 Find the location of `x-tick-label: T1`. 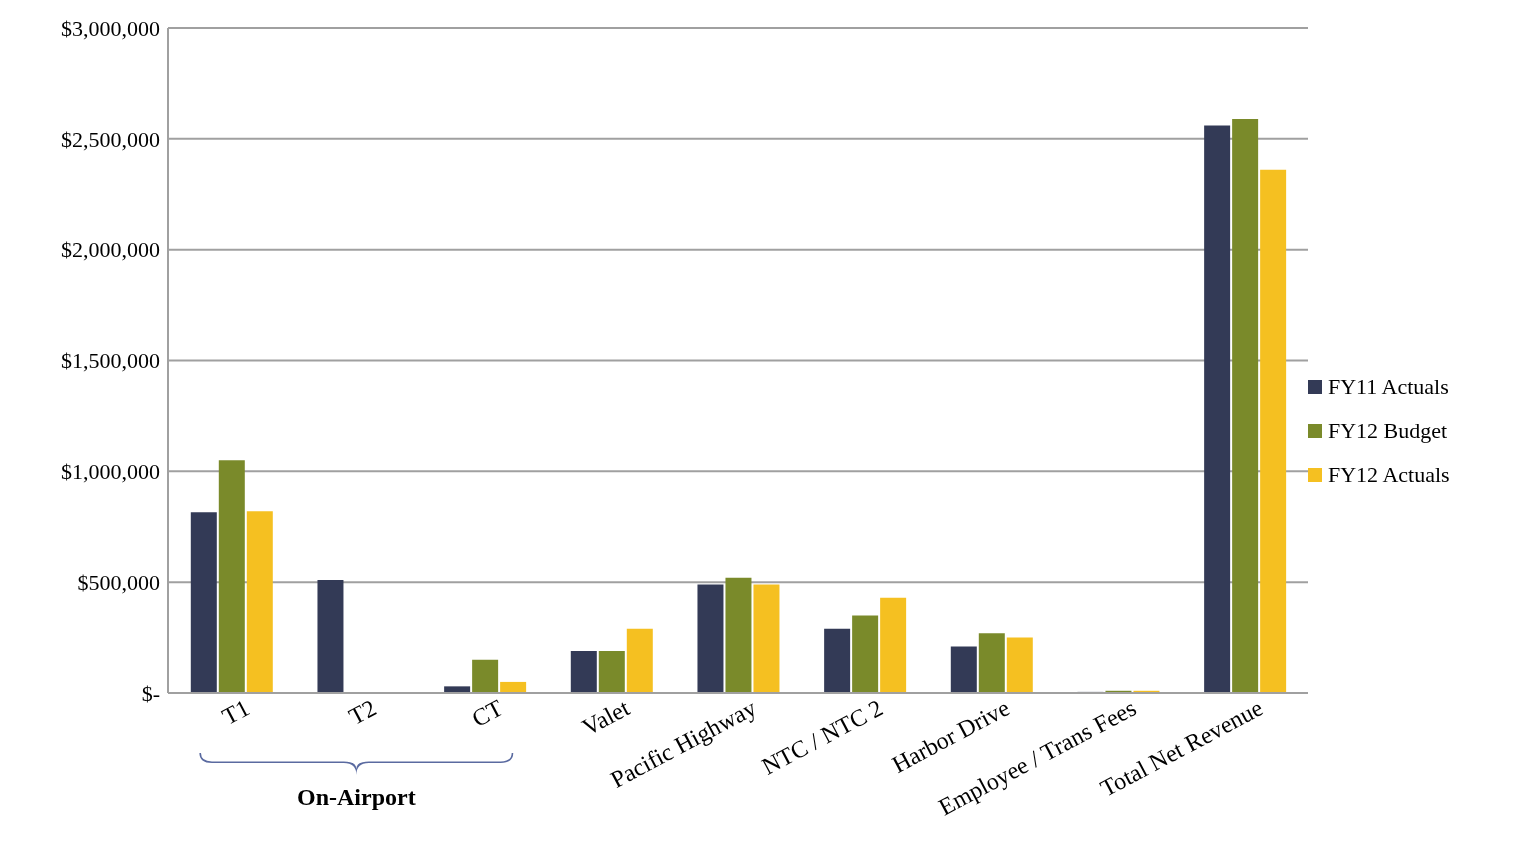

x-tick-label: T1 is located at coordinates (235, 712).